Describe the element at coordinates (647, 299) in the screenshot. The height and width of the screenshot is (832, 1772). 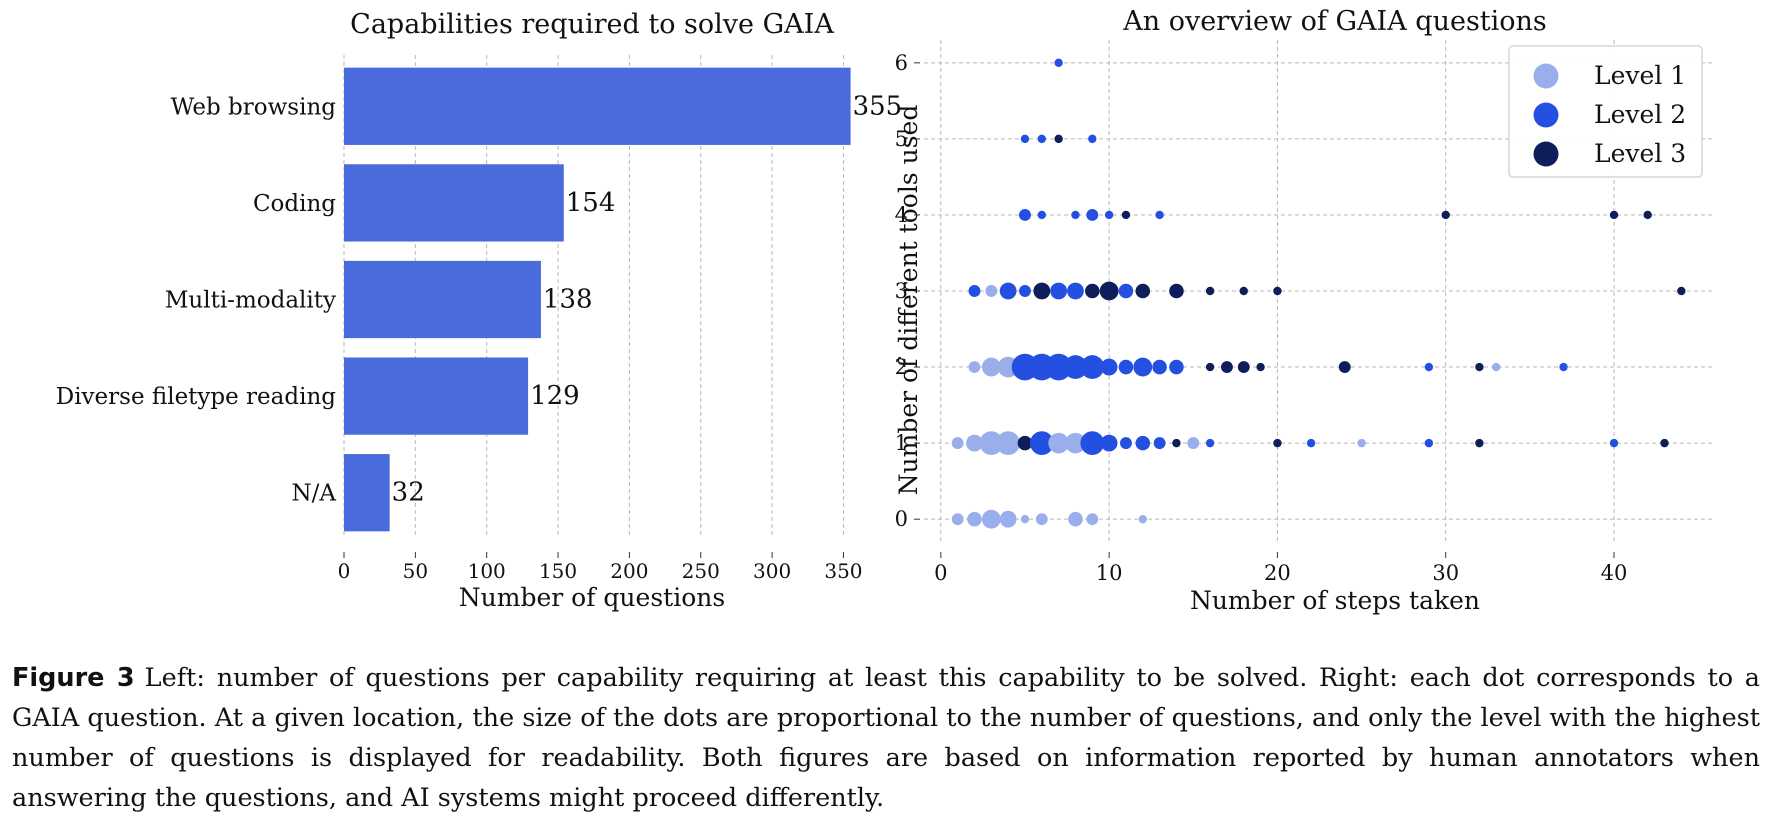
I see `bar-chart-value-labels: 355 154 138 129 32` at that location.